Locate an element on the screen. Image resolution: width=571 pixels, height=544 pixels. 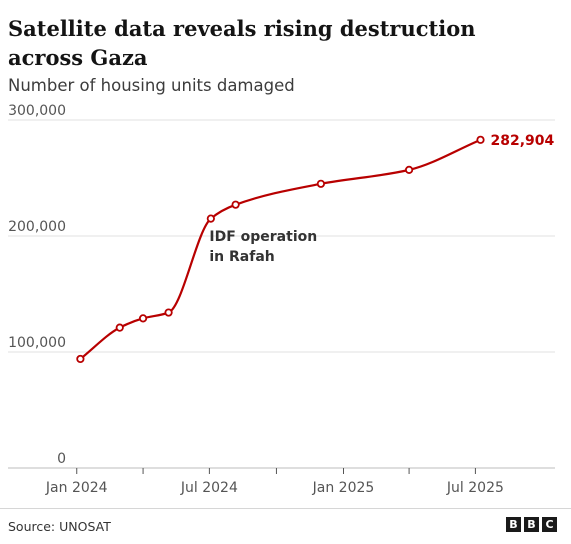
y-tick-label: 200,000 is located at coordinates (37, 227).